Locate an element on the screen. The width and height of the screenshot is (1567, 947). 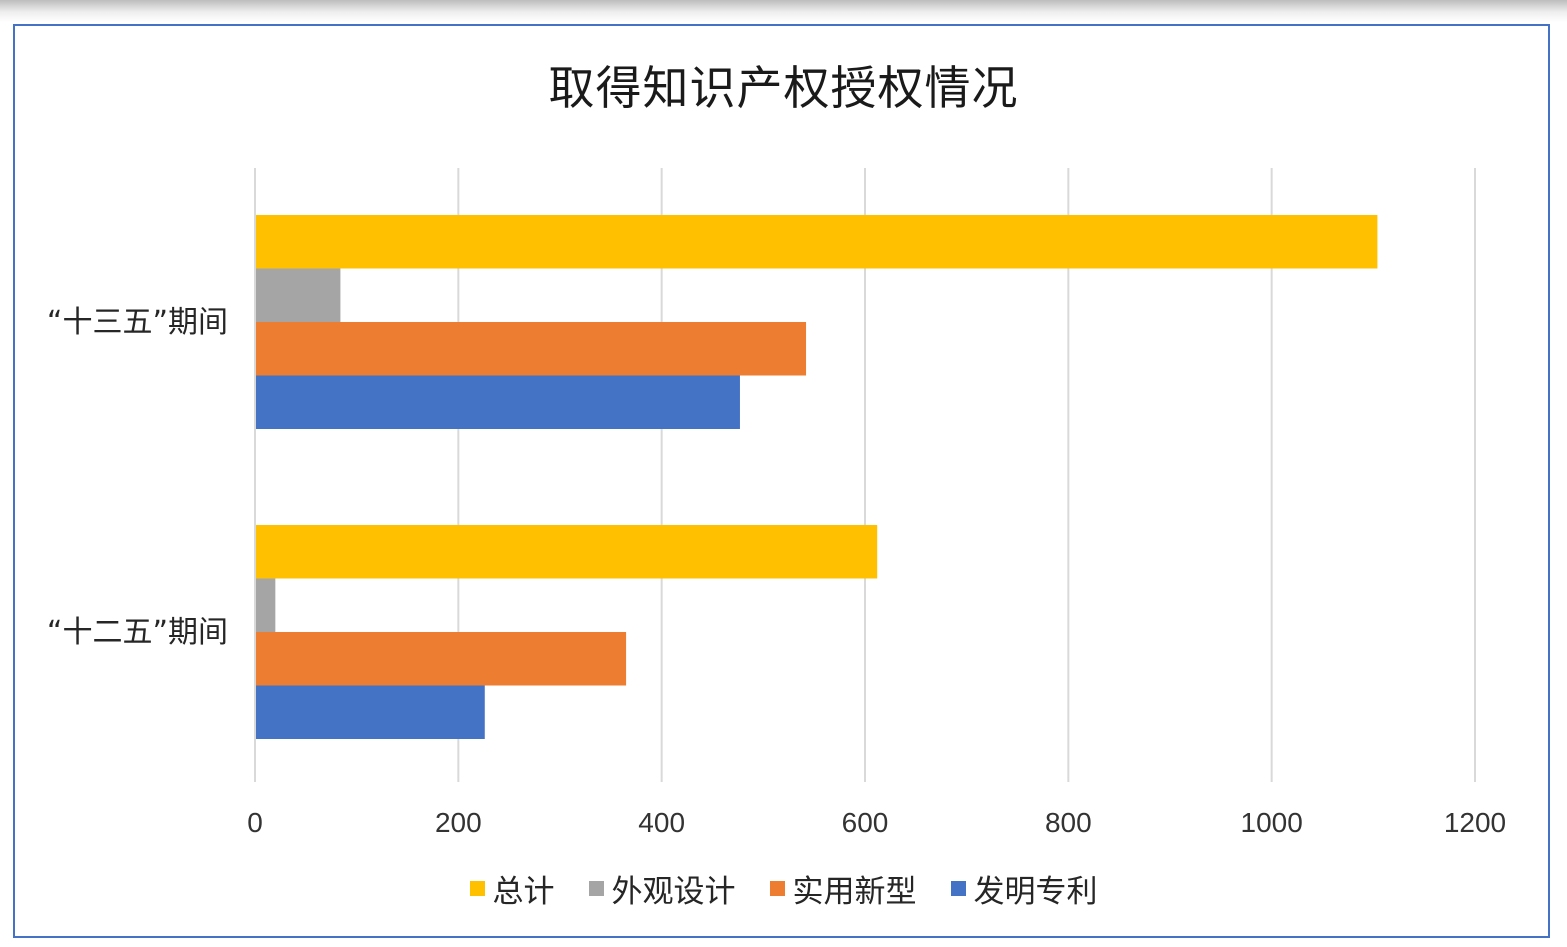
legend-item: 实用新型 is located at coordinates (843, 888).